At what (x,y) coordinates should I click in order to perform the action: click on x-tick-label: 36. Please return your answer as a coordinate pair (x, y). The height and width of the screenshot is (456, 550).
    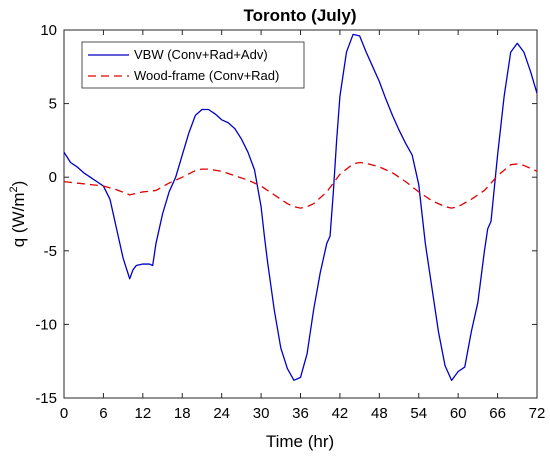
    Looking at the image, I should click on (300, 413).